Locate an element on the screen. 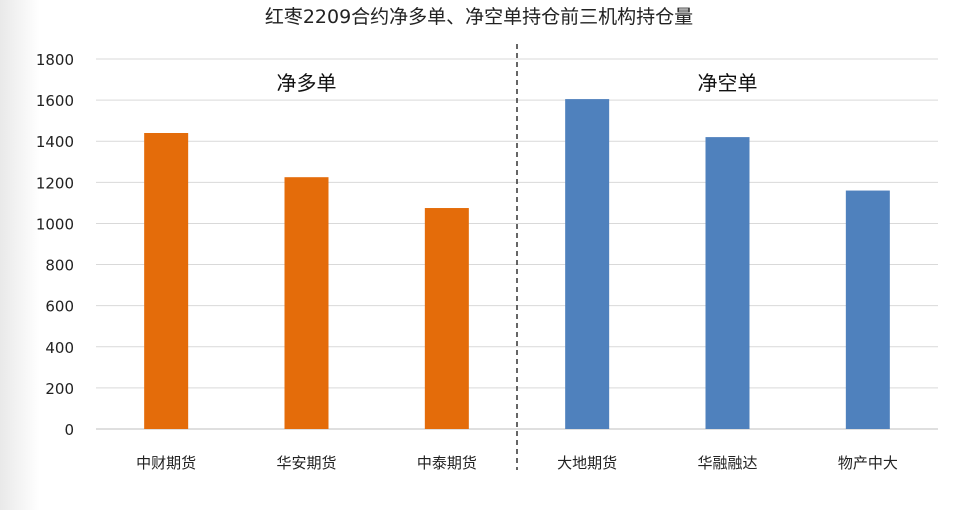  y-tick-label: 800 is located at coordinates (59, 266).